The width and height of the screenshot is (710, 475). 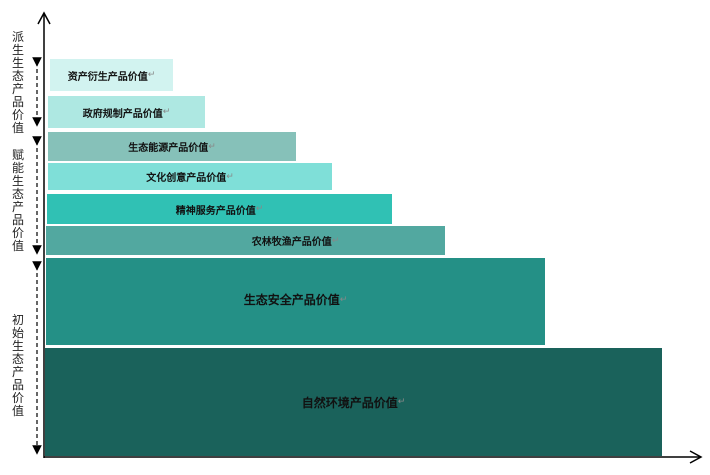 I want to click on layer-cultural-creative: 文化创意产品价值 ↵, so click(x=190, y=176).